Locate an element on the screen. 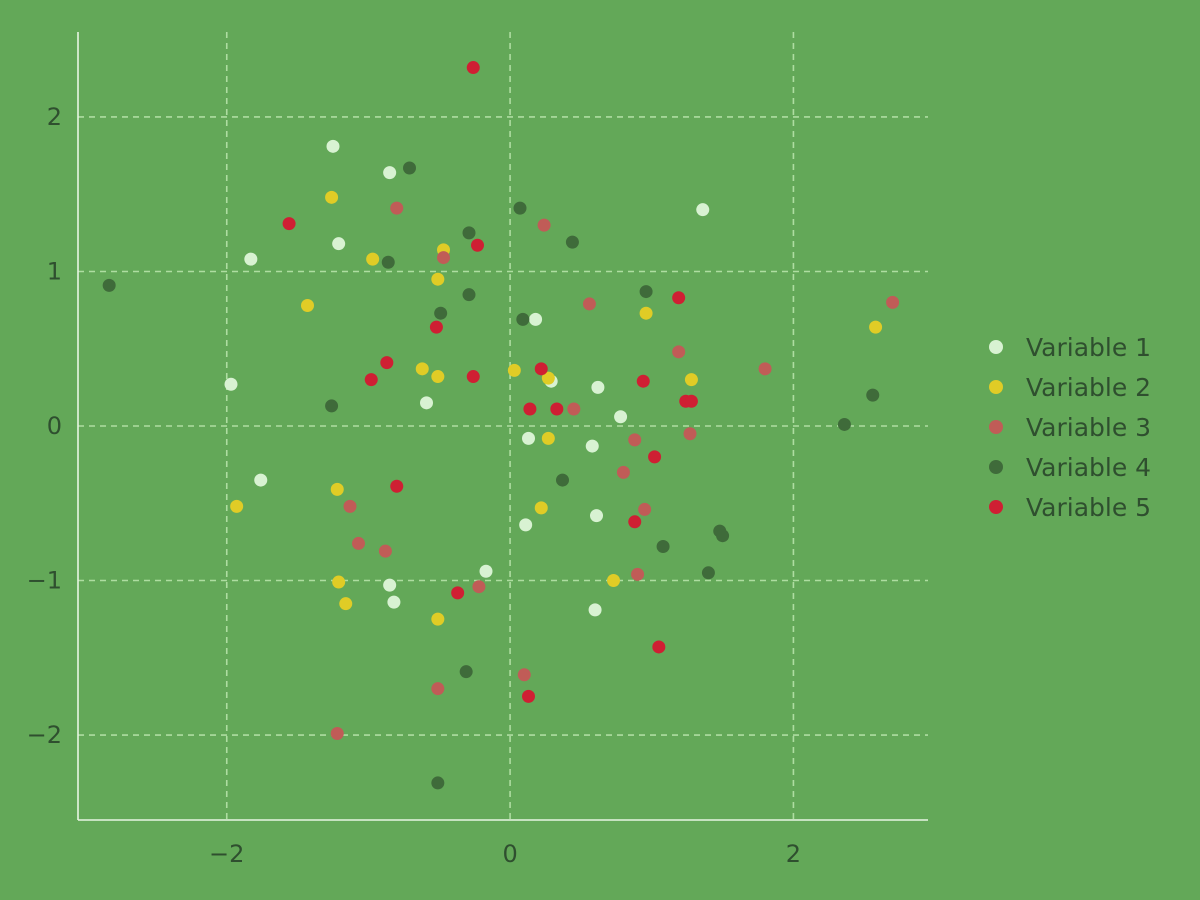  legend-label: Variable 2 is located at coordinates (1088, 387).